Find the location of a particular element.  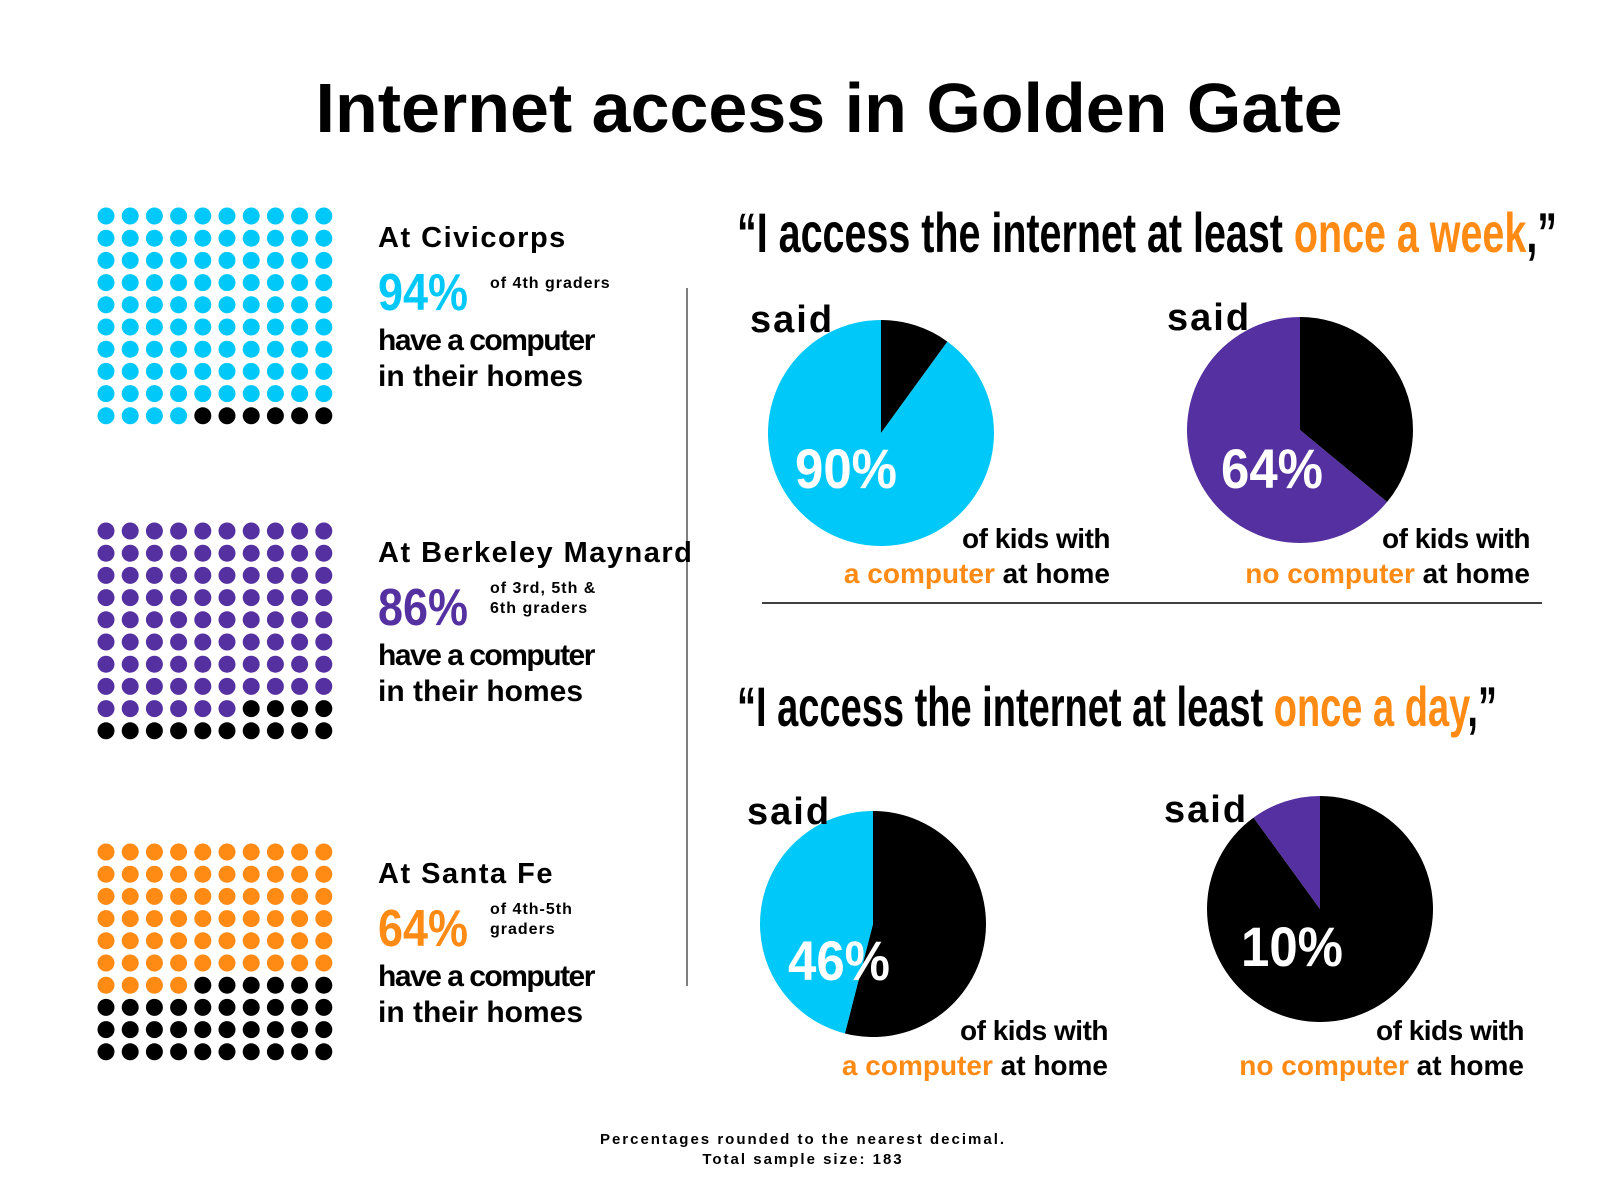

waffle-caption: in their homes is located at coordinates (480, 1012).